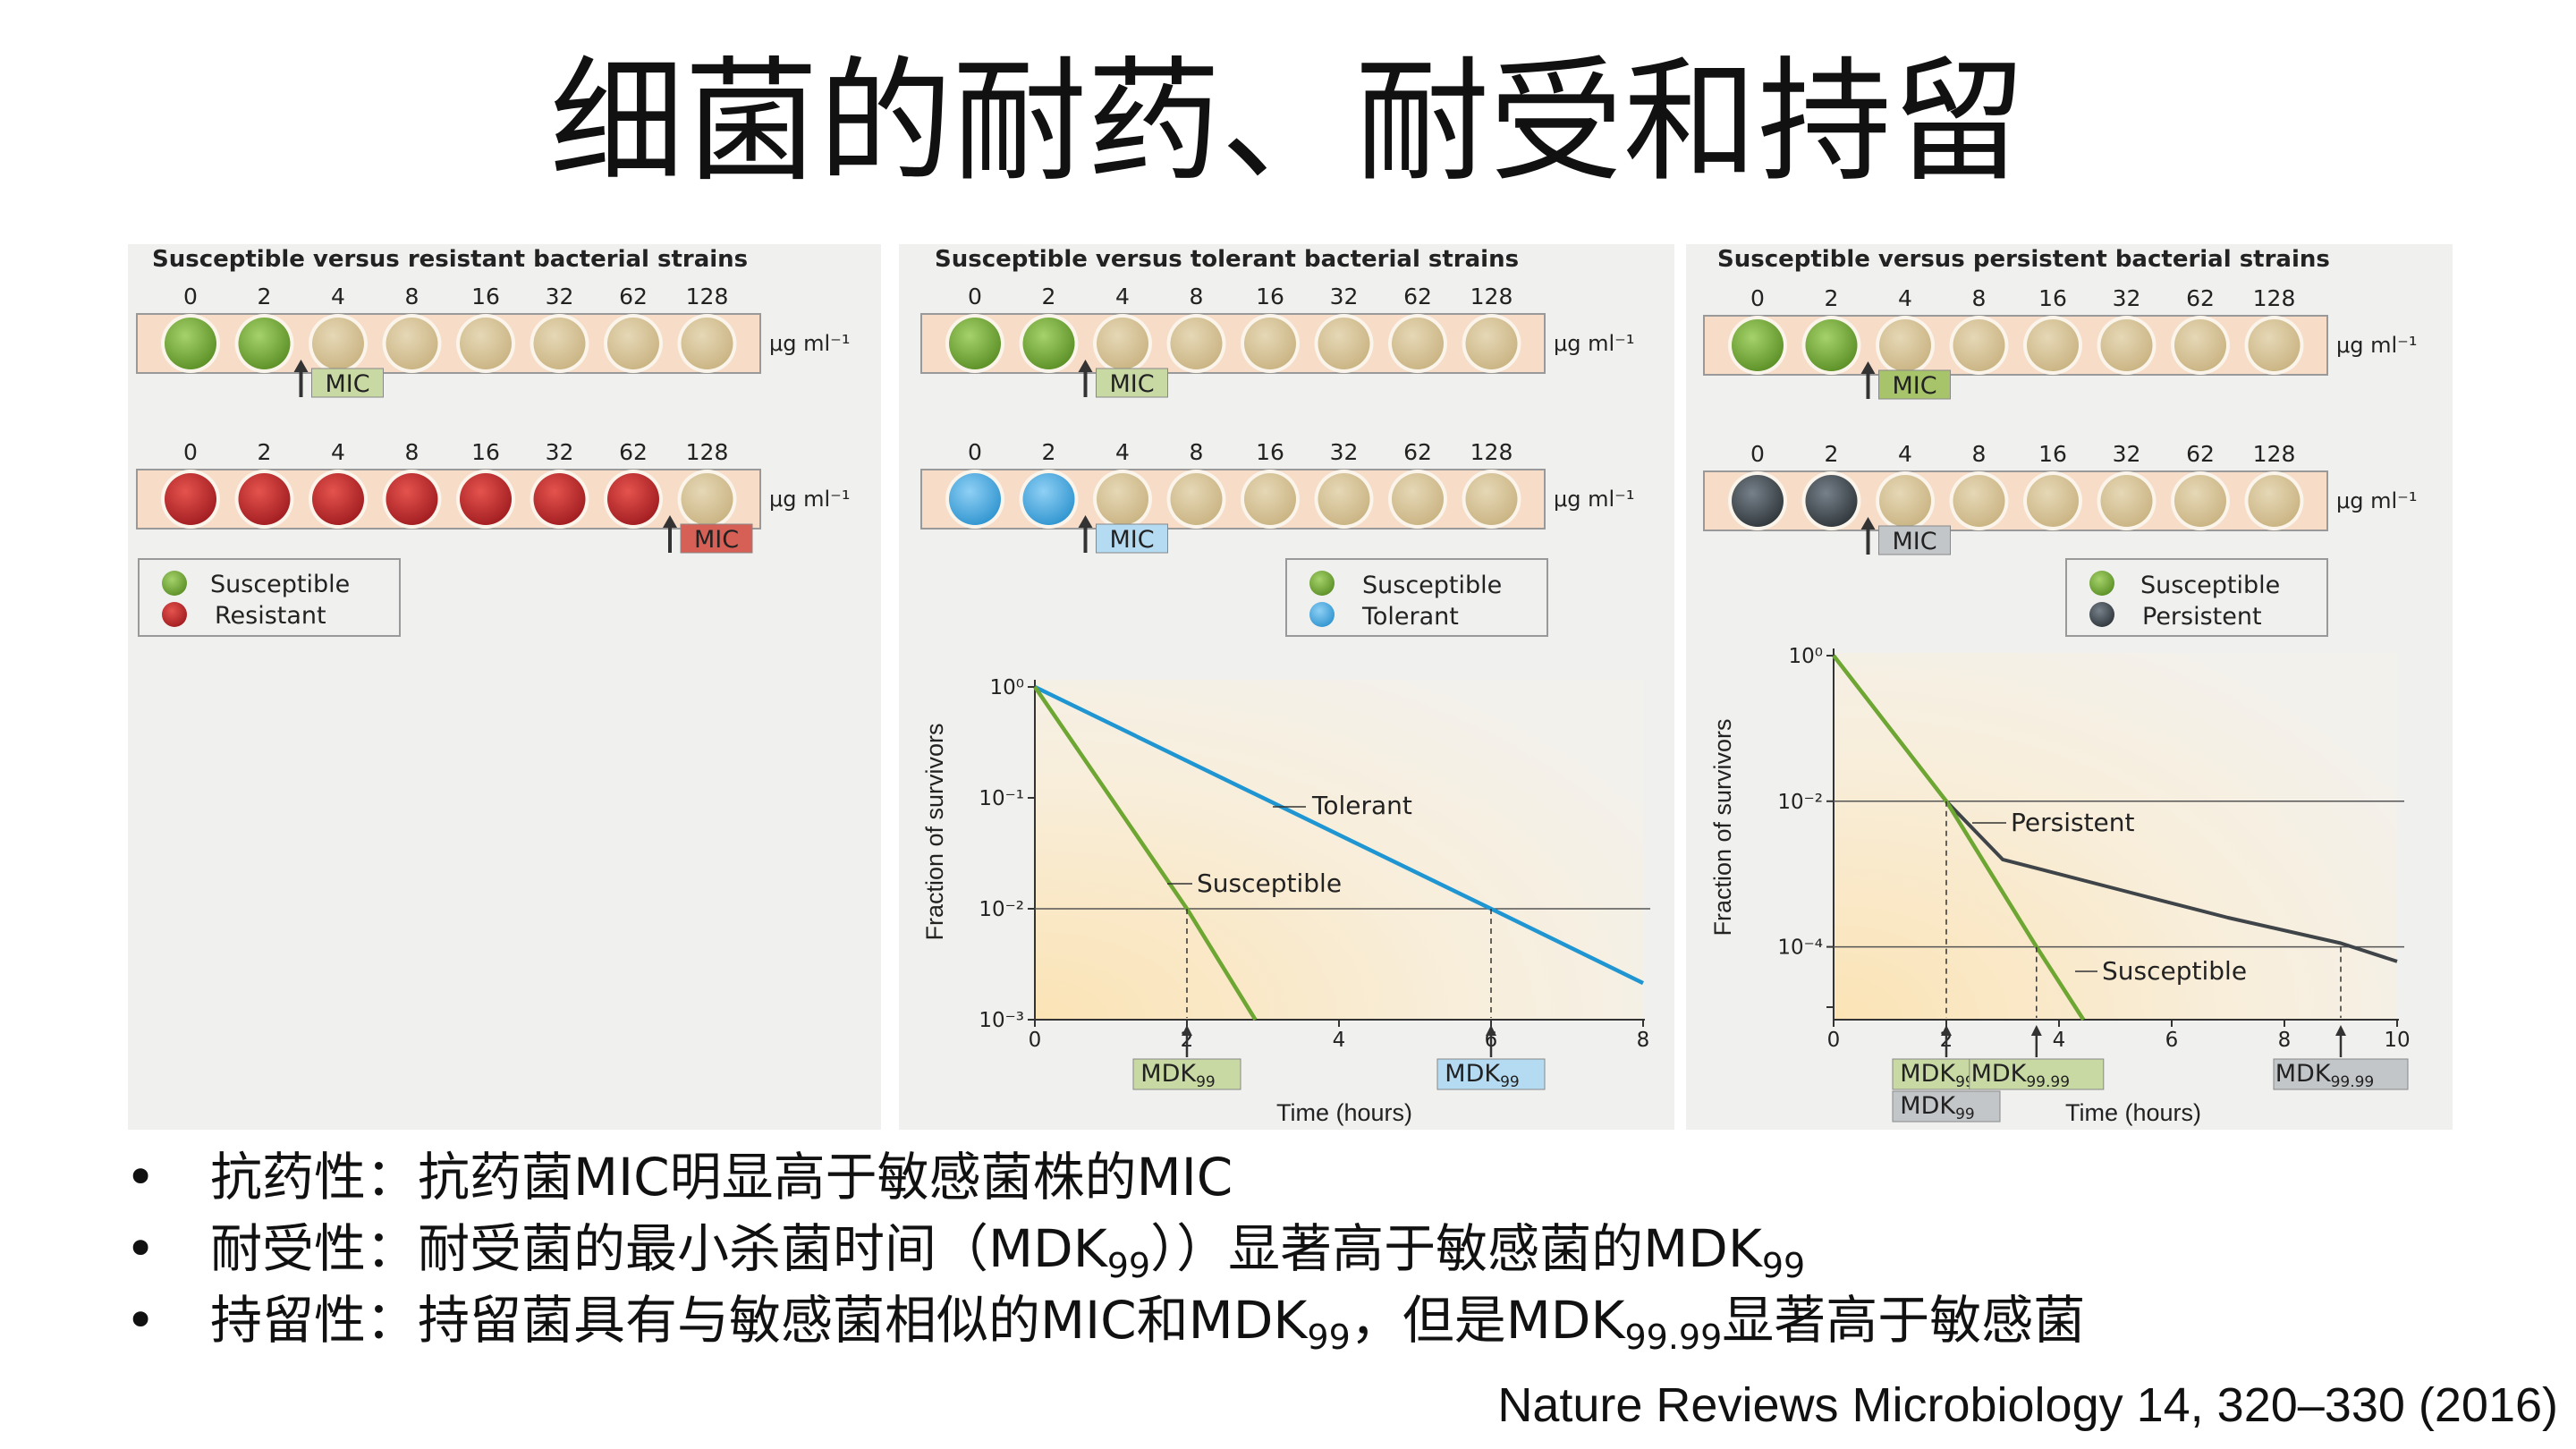  I want to click on legend-tolerant: Susceptible Tolerant, so click(1416, 597).